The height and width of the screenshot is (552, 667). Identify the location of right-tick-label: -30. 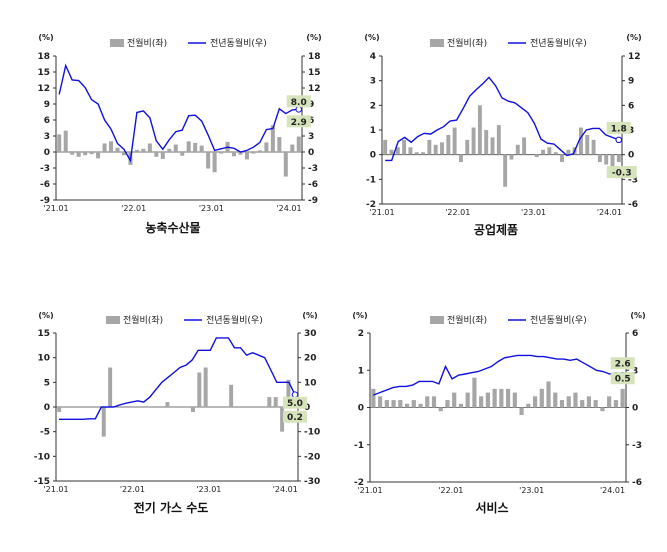
(312, 482).